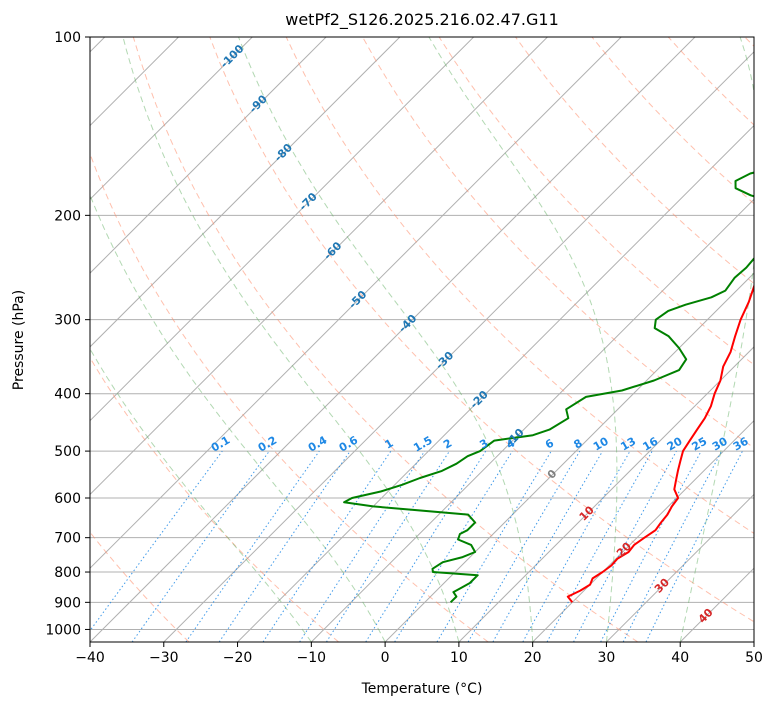  Describe the element at coordinates (357, 299) in the screenshot. I see `isotherm-label: -50` at that location.